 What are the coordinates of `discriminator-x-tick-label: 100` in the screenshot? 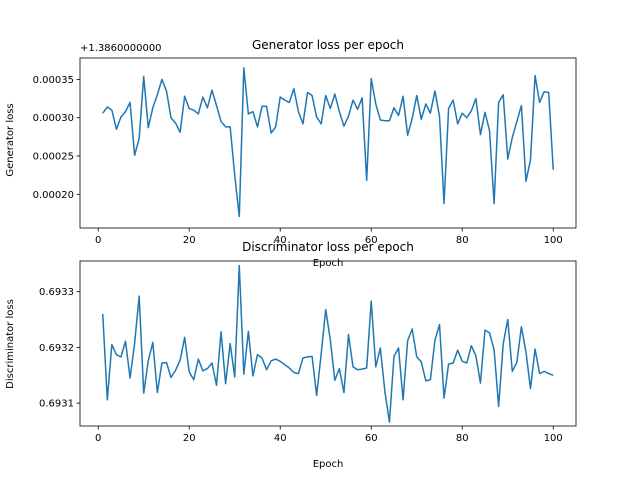 It's located at (553, 438).